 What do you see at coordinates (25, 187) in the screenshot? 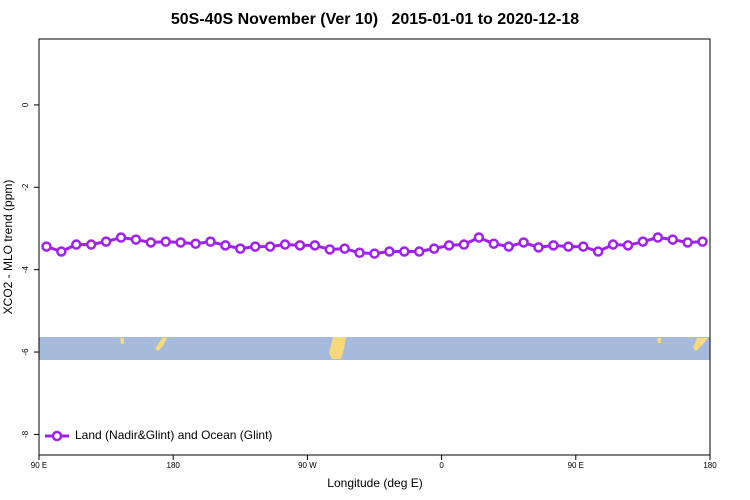
I see `y-tick-label: -2` at bounding box center [25, 187].